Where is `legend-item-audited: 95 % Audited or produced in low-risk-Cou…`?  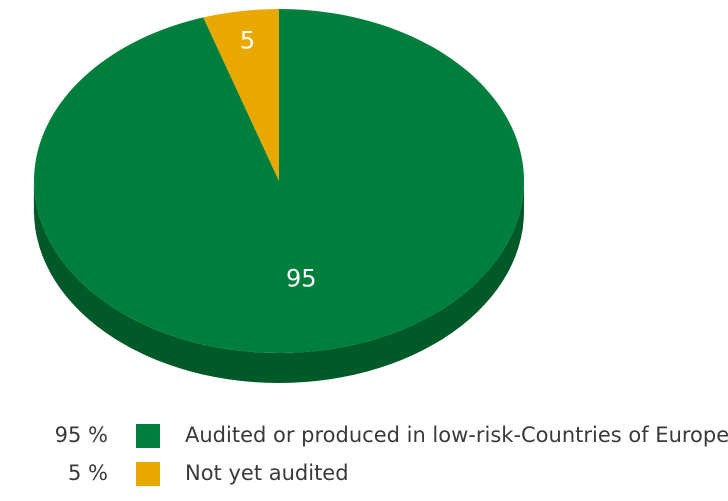
legend-item-audited: 95 % Audited or produced in low-risk-Cou… is located at coordinates (364, 435).